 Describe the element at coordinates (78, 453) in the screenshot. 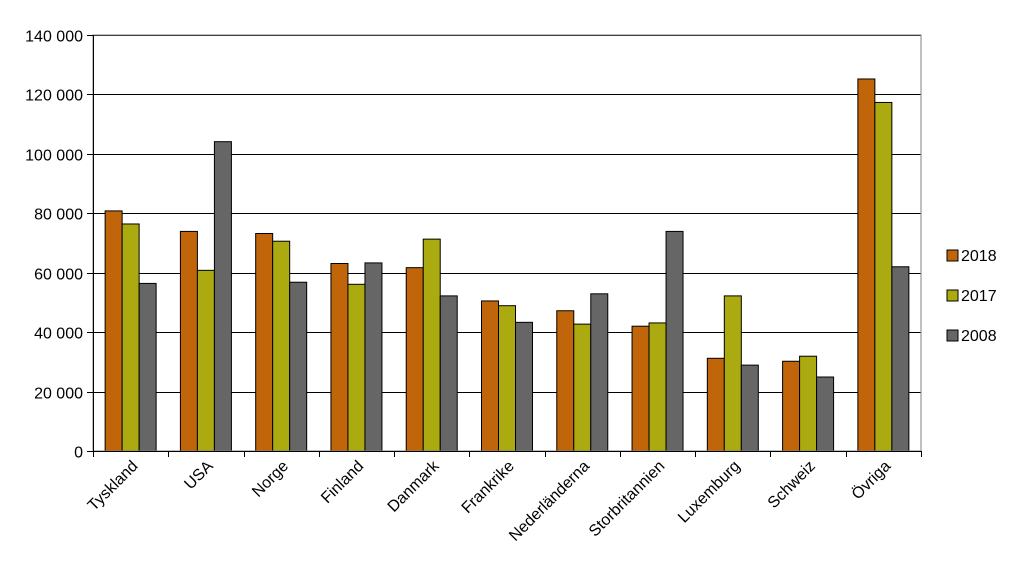

I see `y-tick-label: 0` at that location.